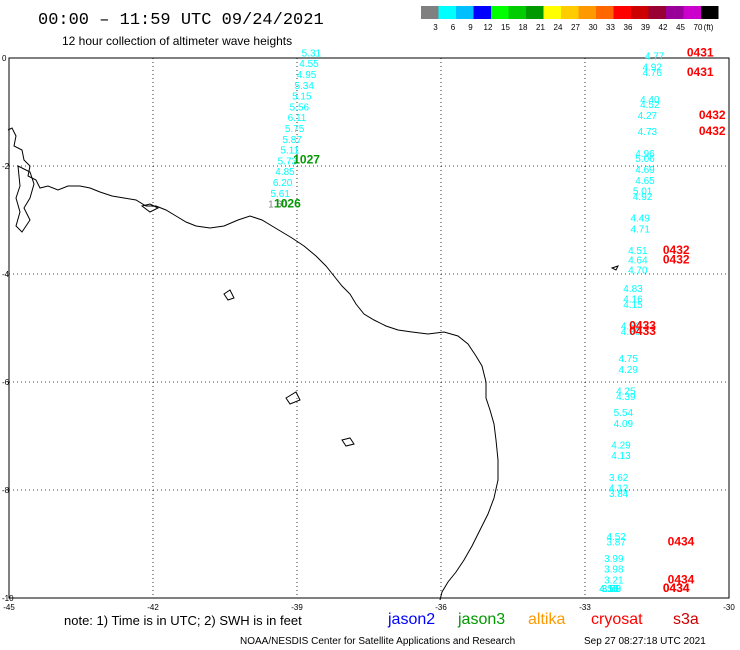 The width and height of the screenshot is (740, 650). What do you see at coordinates (6, 382) in the screenshot?
I see `y-tick-label: -6` at bounding box center [6, 382].